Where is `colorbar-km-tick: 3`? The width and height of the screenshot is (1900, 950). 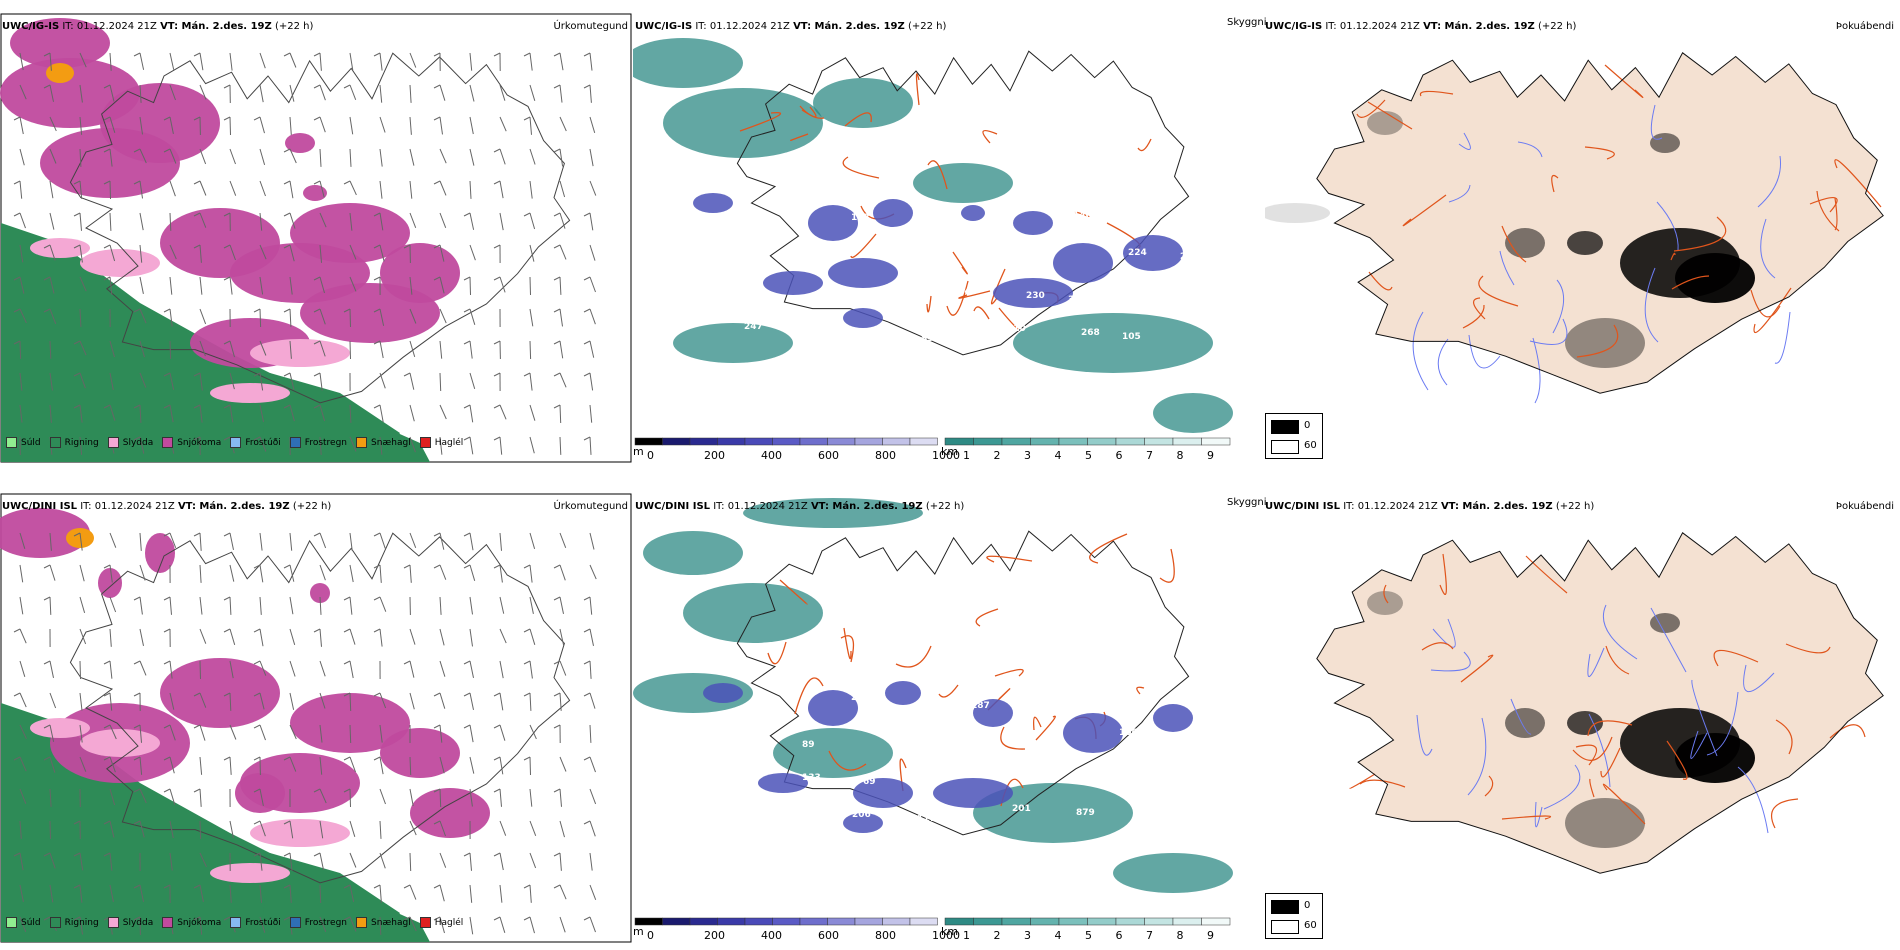
colorbar-km-tick: 3 is located at coordinates (1027, 455).